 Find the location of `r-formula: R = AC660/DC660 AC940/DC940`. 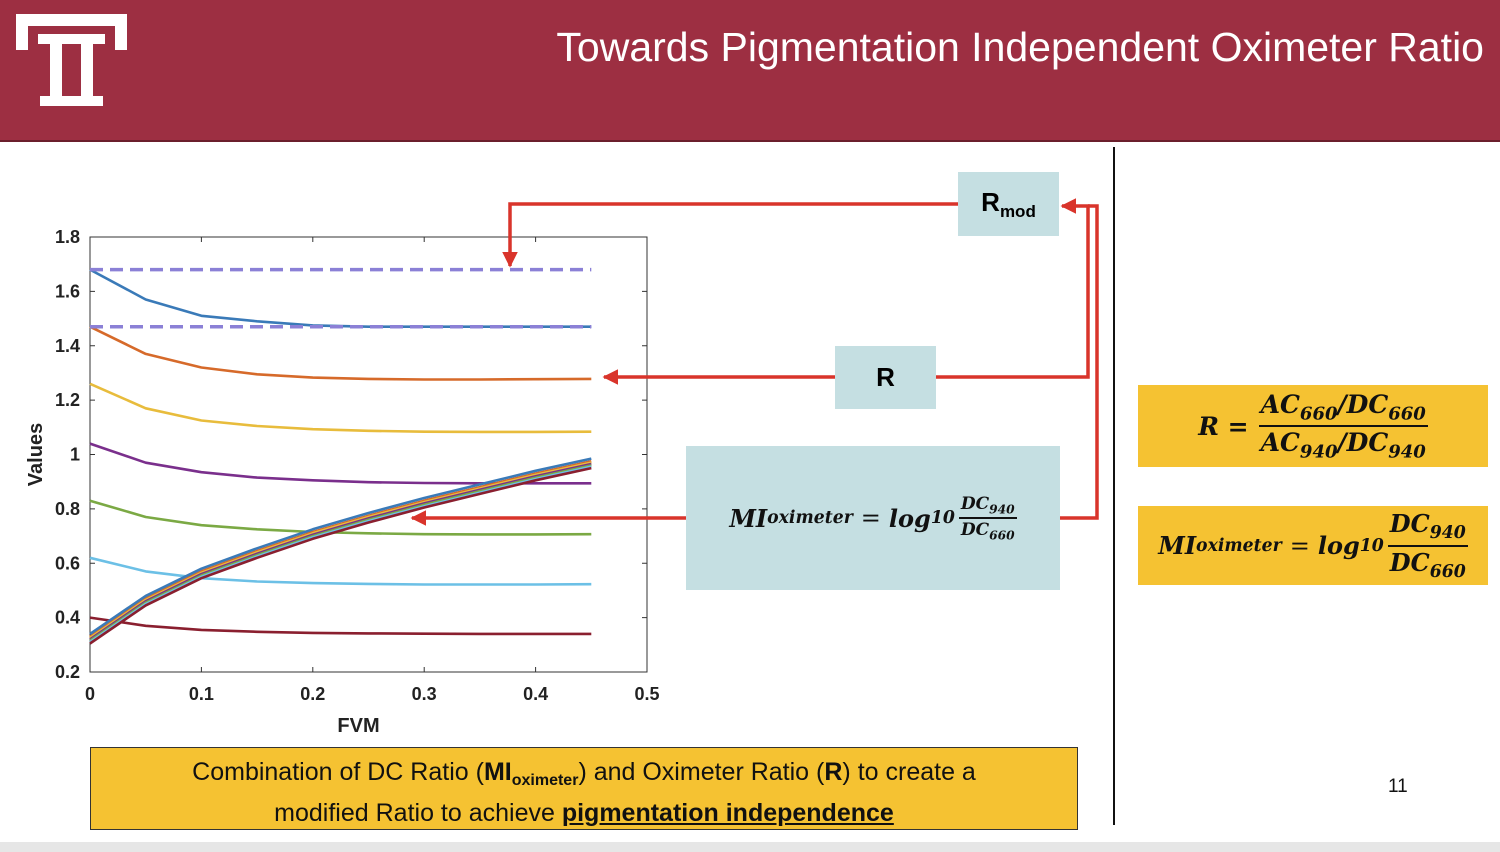

r-formula: R = AC660/DC660 AC940/DC940 is located at coordinates (1313, 426).